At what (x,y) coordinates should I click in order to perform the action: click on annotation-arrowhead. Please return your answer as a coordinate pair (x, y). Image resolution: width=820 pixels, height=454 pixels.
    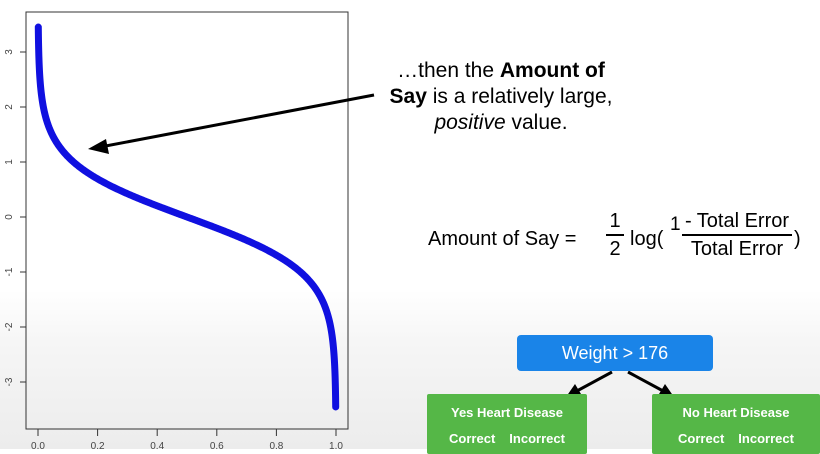
    Looking at the image, I should click on (98, 146).